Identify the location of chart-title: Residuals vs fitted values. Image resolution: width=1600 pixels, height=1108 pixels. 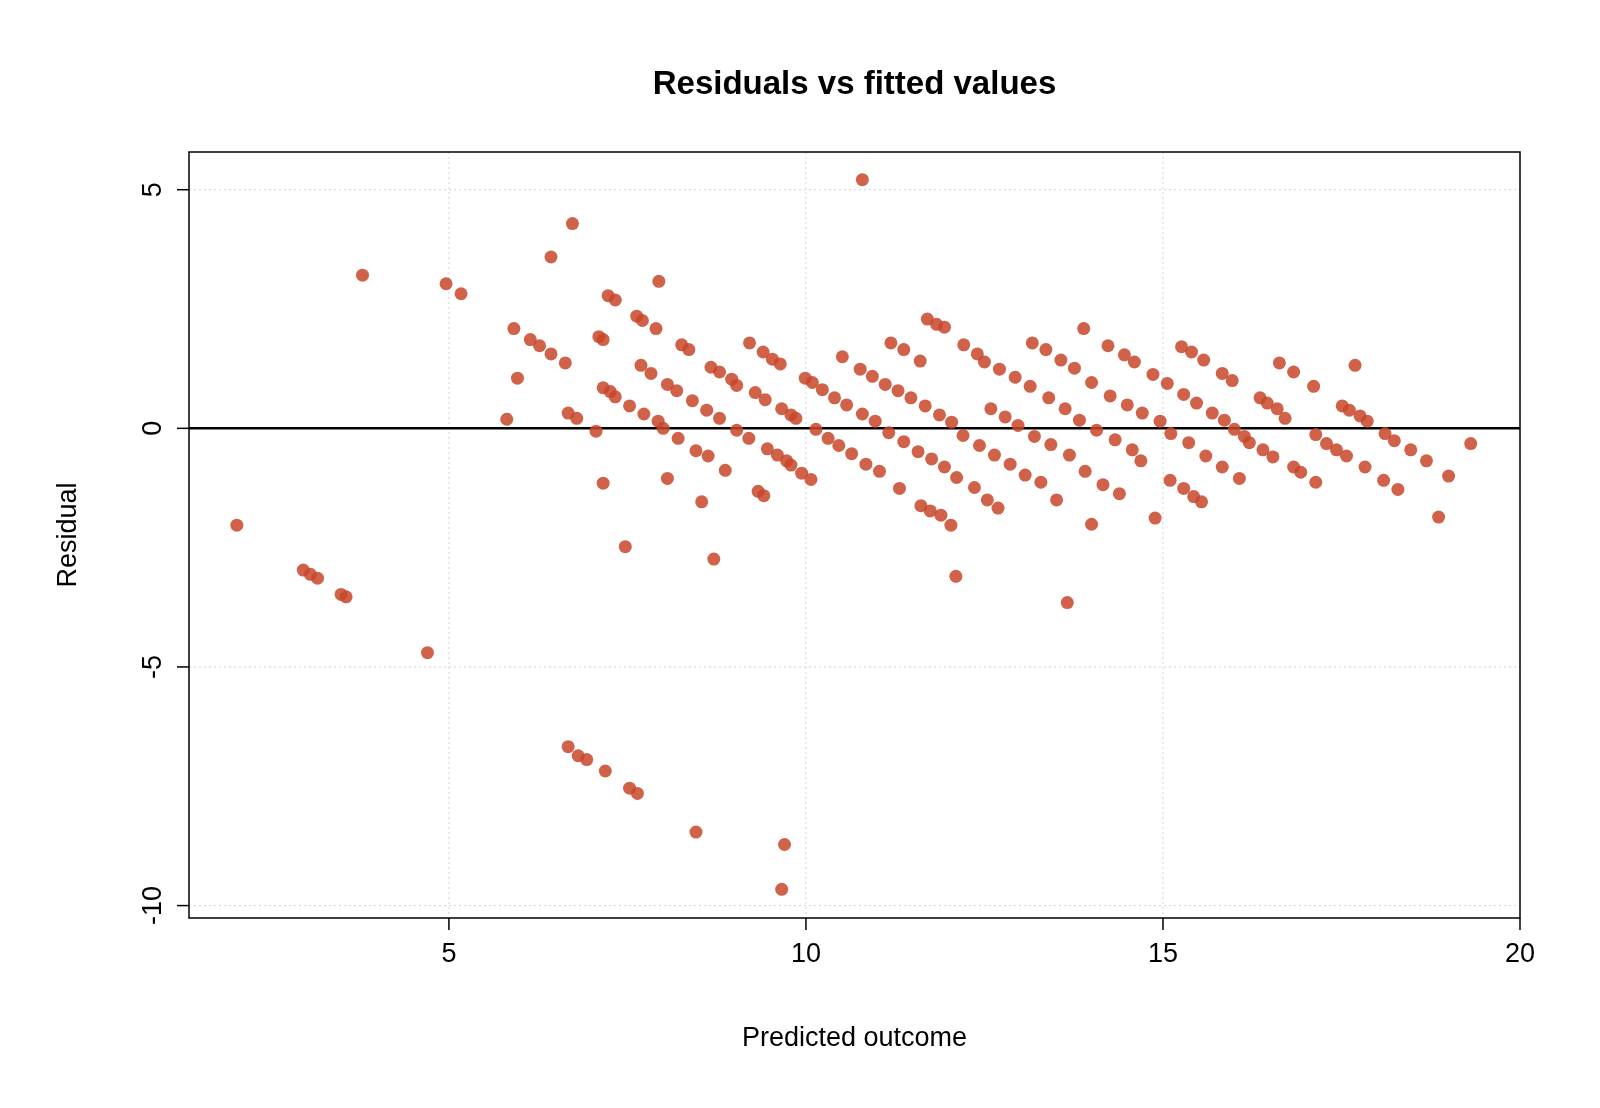
(854, 82).